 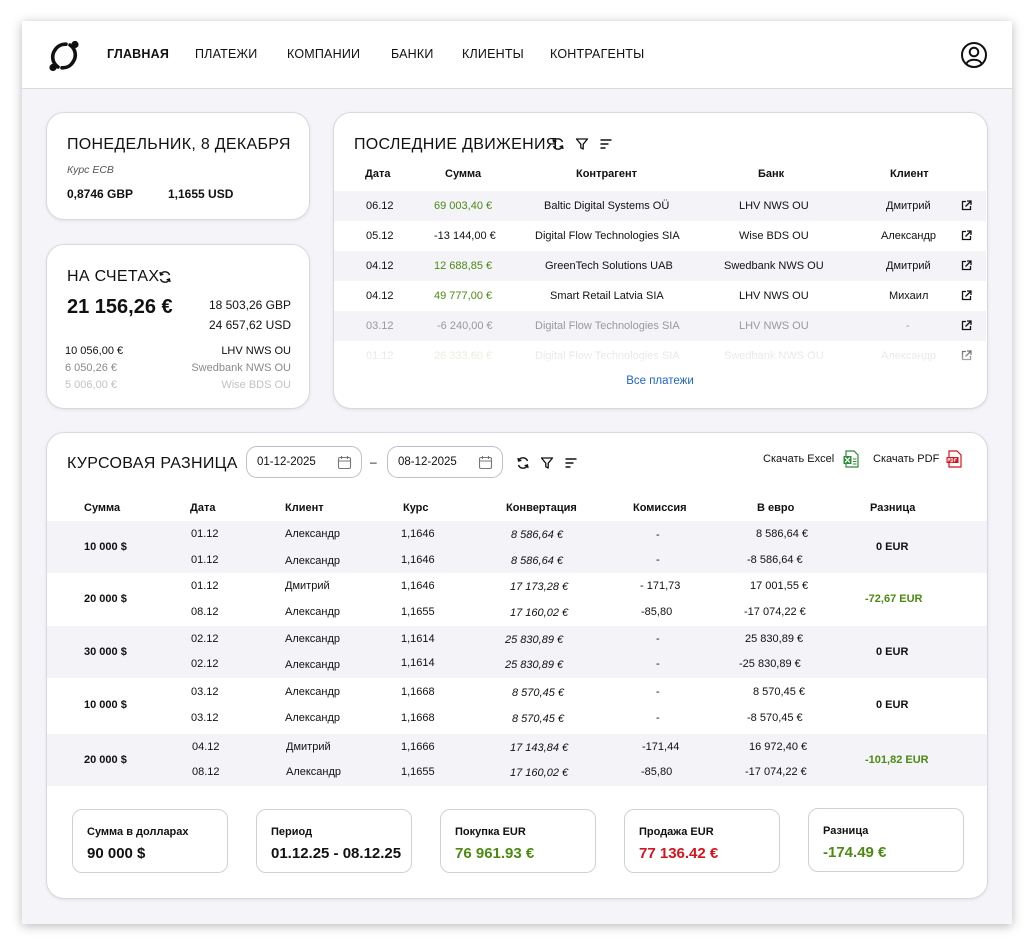 What do you see at coordinates (597, 54) in the screenshot?
I see `nav-item-counterparties: КОНТРАГЕНТЫ` at bounding box center [597, 54].